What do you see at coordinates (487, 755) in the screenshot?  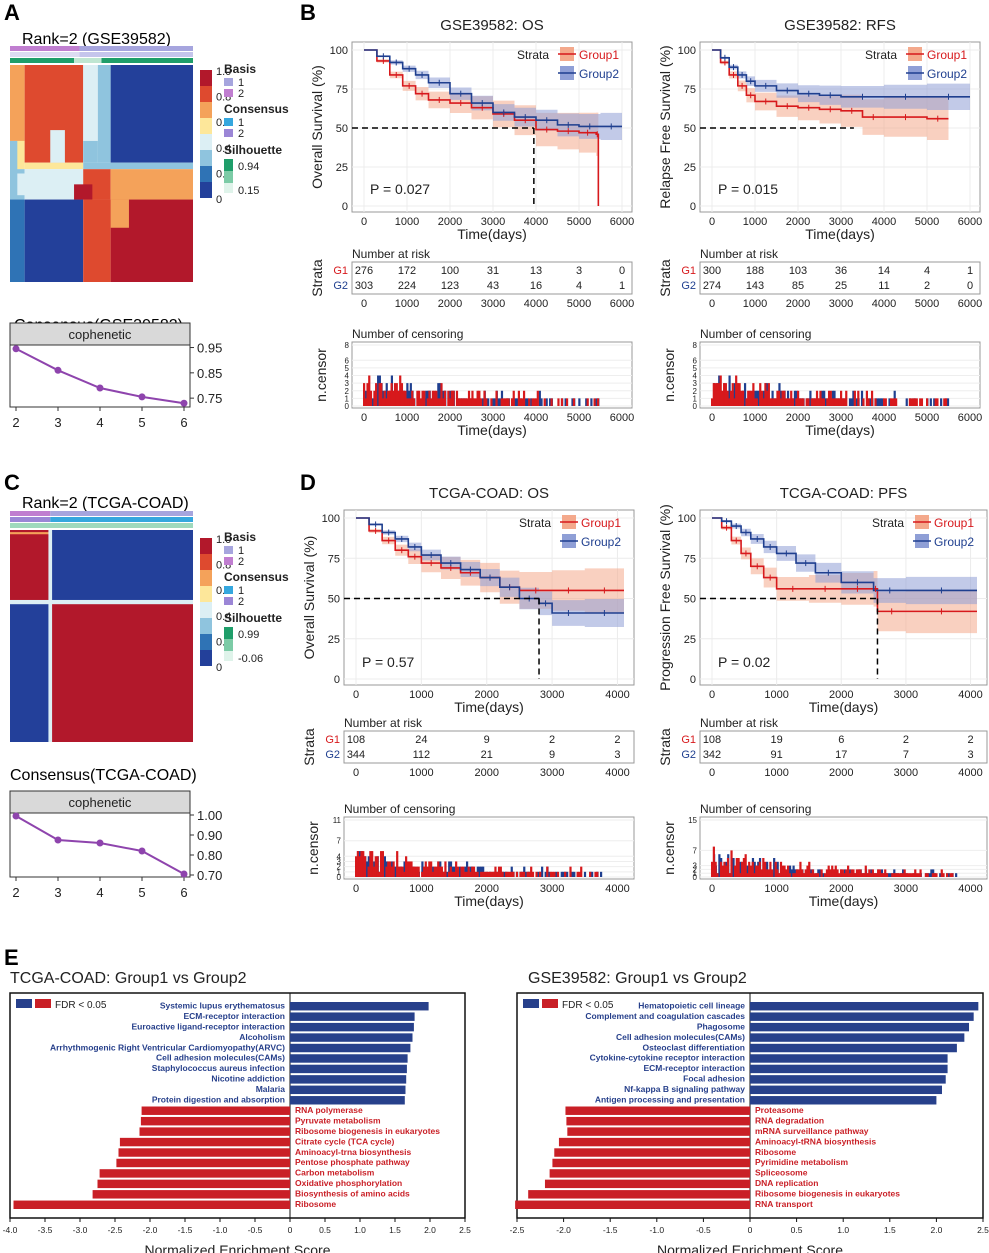 I see `risk-g2-count: 21` at bounding box center [487, 755].